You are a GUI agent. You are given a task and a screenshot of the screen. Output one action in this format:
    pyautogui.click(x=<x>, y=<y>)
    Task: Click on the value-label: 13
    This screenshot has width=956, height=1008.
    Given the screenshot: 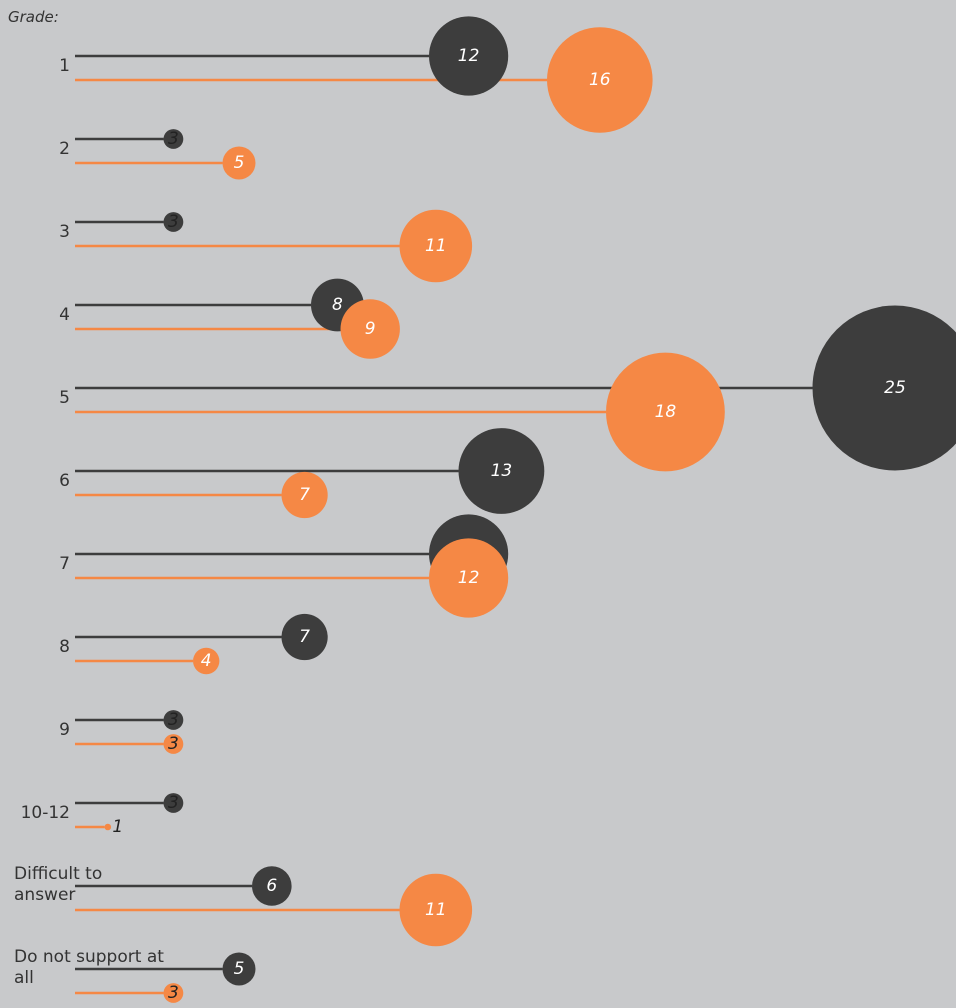 What is the action you would take?
    pyautogui.click(x=502, y=471)
    